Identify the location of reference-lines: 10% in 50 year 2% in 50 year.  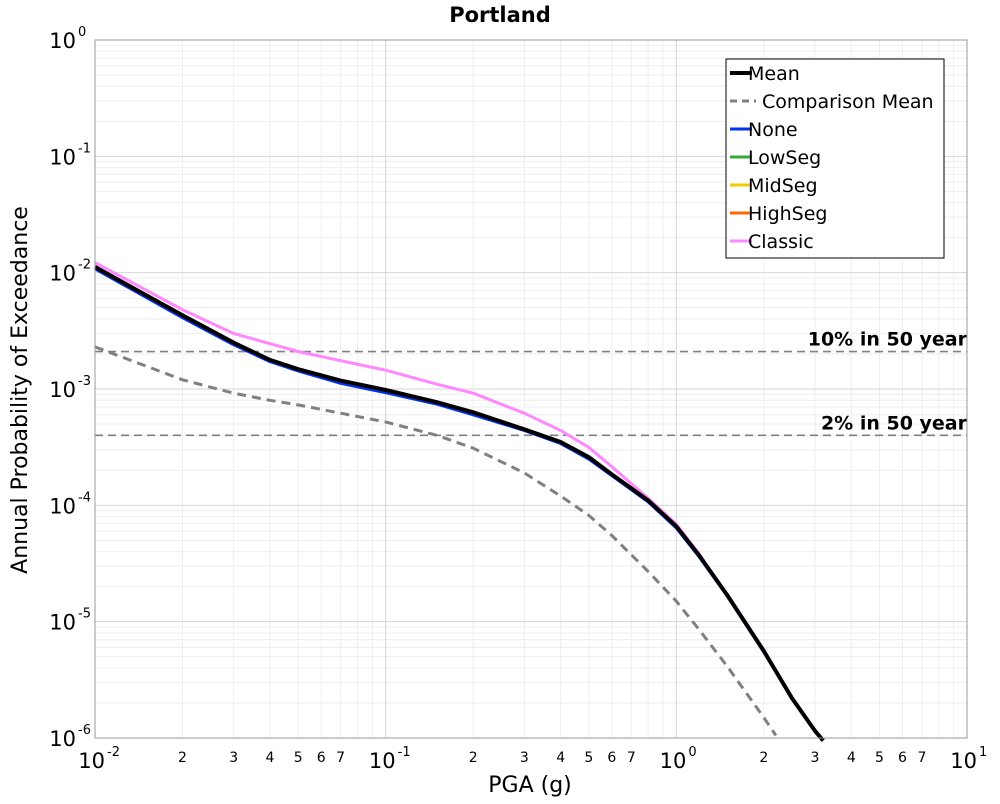
(531, 383).